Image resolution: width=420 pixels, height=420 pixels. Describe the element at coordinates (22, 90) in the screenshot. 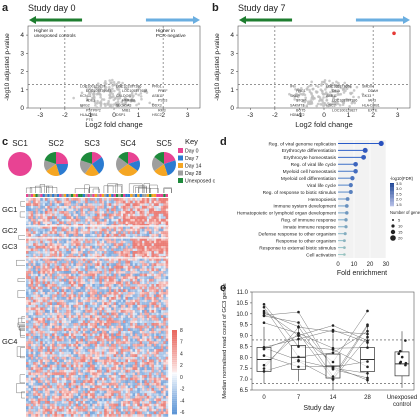

I see `y-tick-label: 1` at that location.